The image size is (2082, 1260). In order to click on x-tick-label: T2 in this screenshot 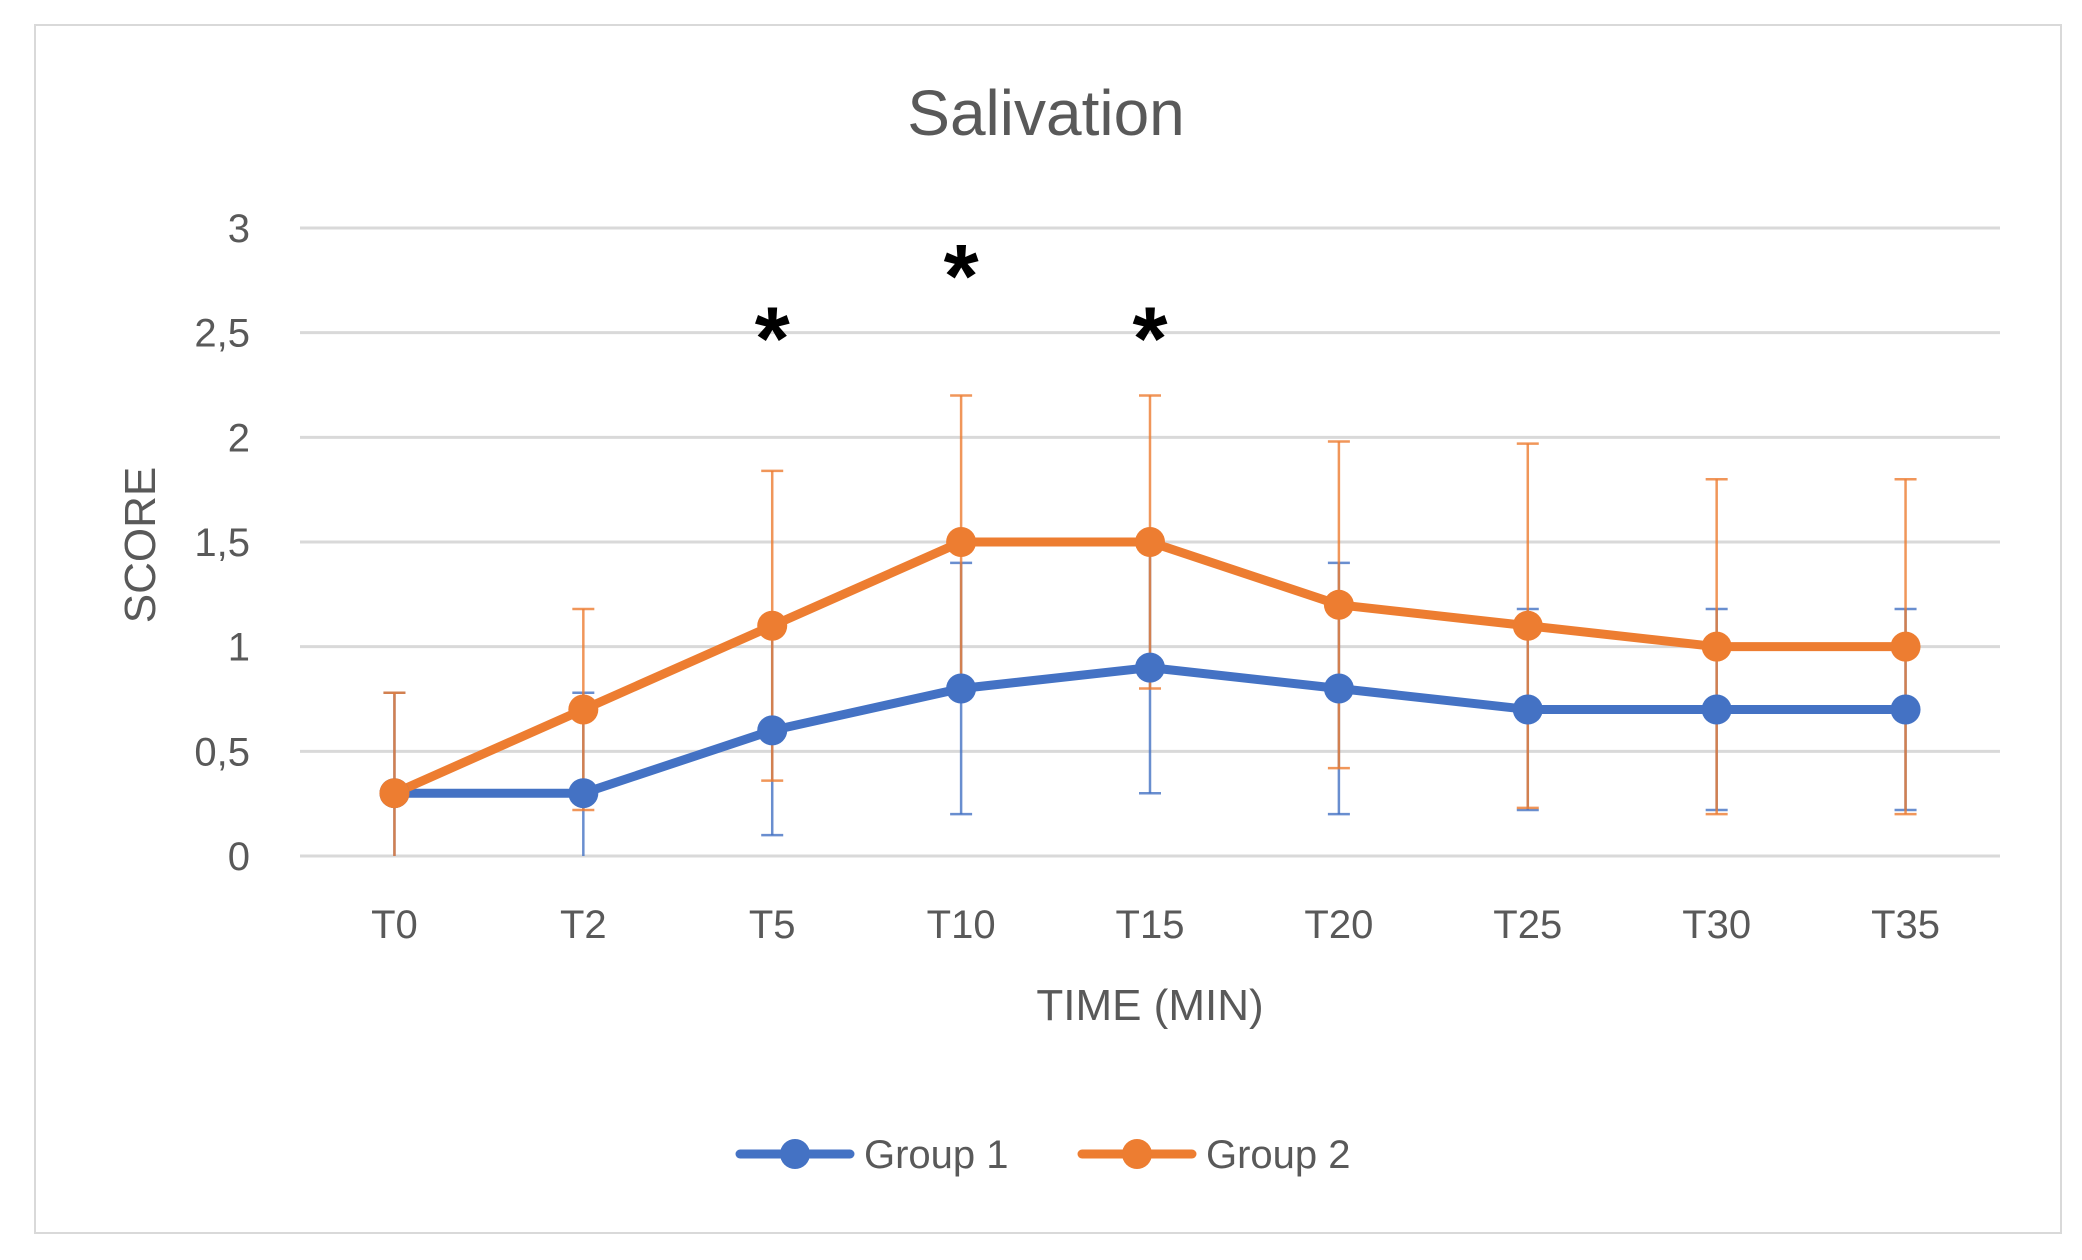, I will do `click(583, 925)`.